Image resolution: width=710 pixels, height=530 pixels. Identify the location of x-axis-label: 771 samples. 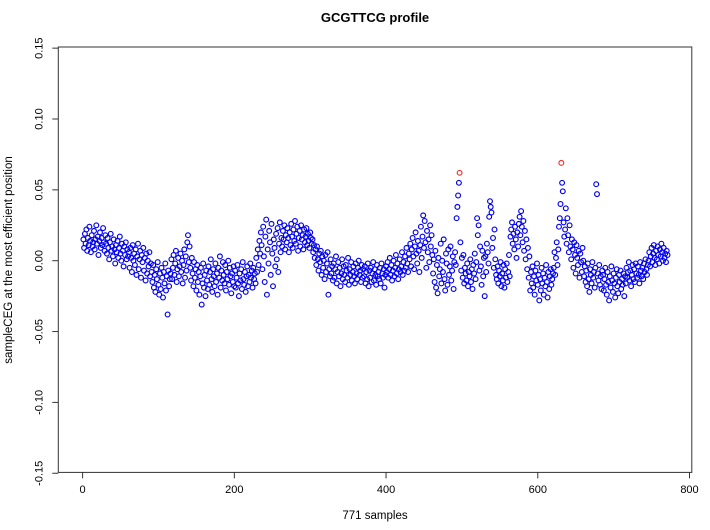
(374, 516).